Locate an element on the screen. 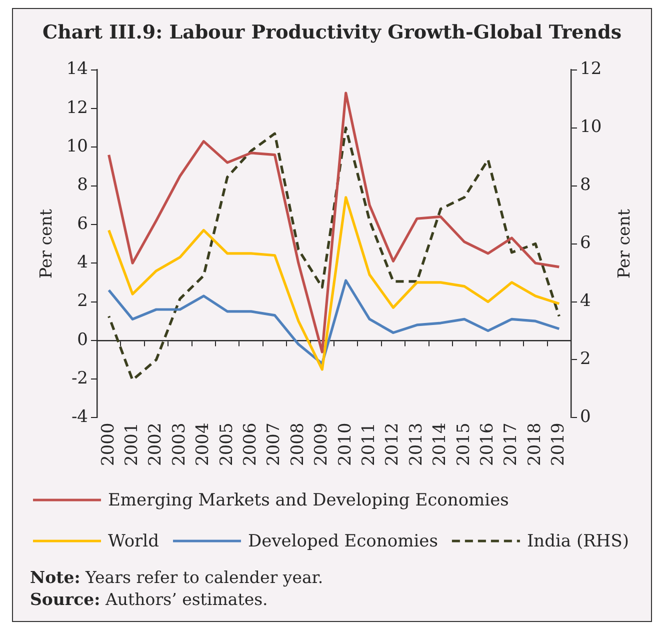 The width and height of the screenshot is (655, 643). x-tick-label: 2000 is located at coordinates (108, 444).